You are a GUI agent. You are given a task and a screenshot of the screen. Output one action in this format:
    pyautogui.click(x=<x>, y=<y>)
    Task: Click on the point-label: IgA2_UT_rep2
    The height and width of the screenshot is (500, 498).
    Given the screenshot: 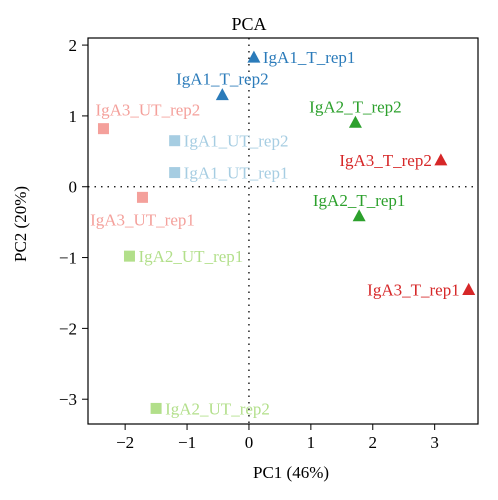 What is the action you would take?
    pyautogui.click(x=217, y=408)
    